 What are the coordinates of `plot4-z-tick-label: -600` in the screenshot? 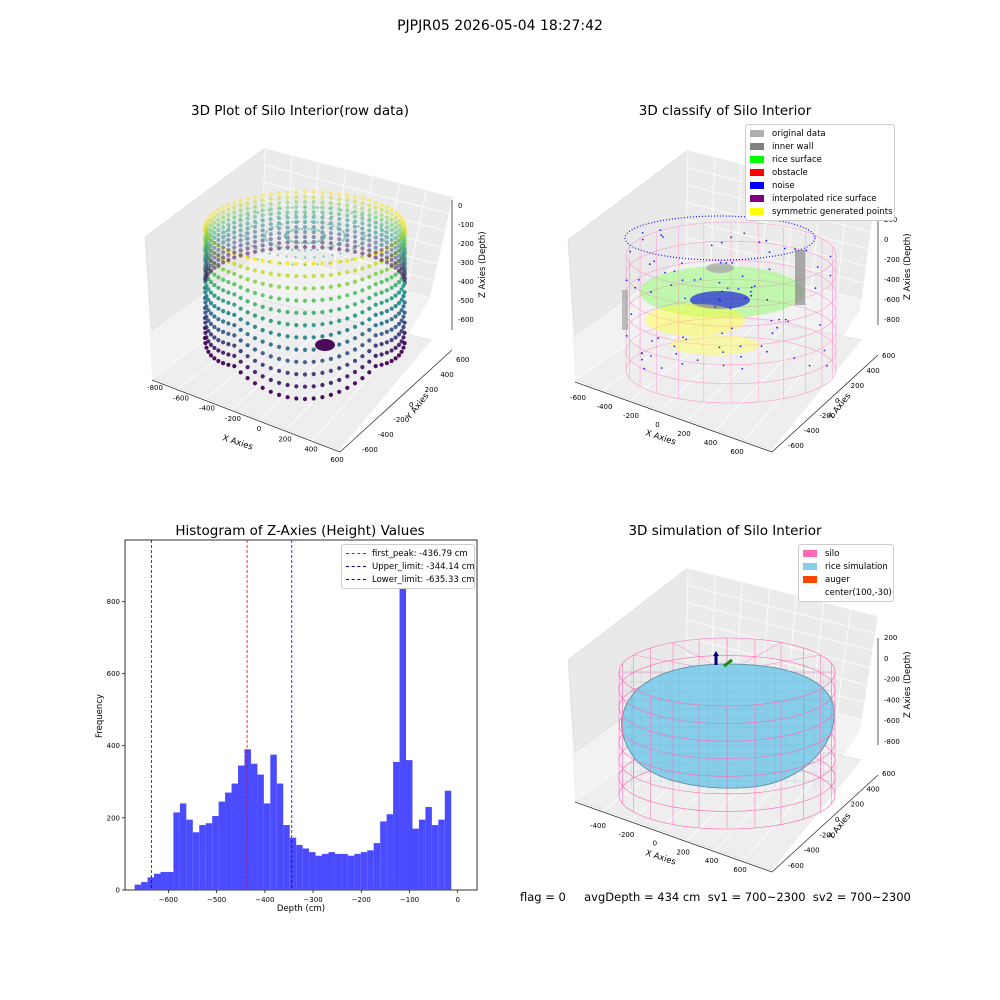 It's located at (892, 721).